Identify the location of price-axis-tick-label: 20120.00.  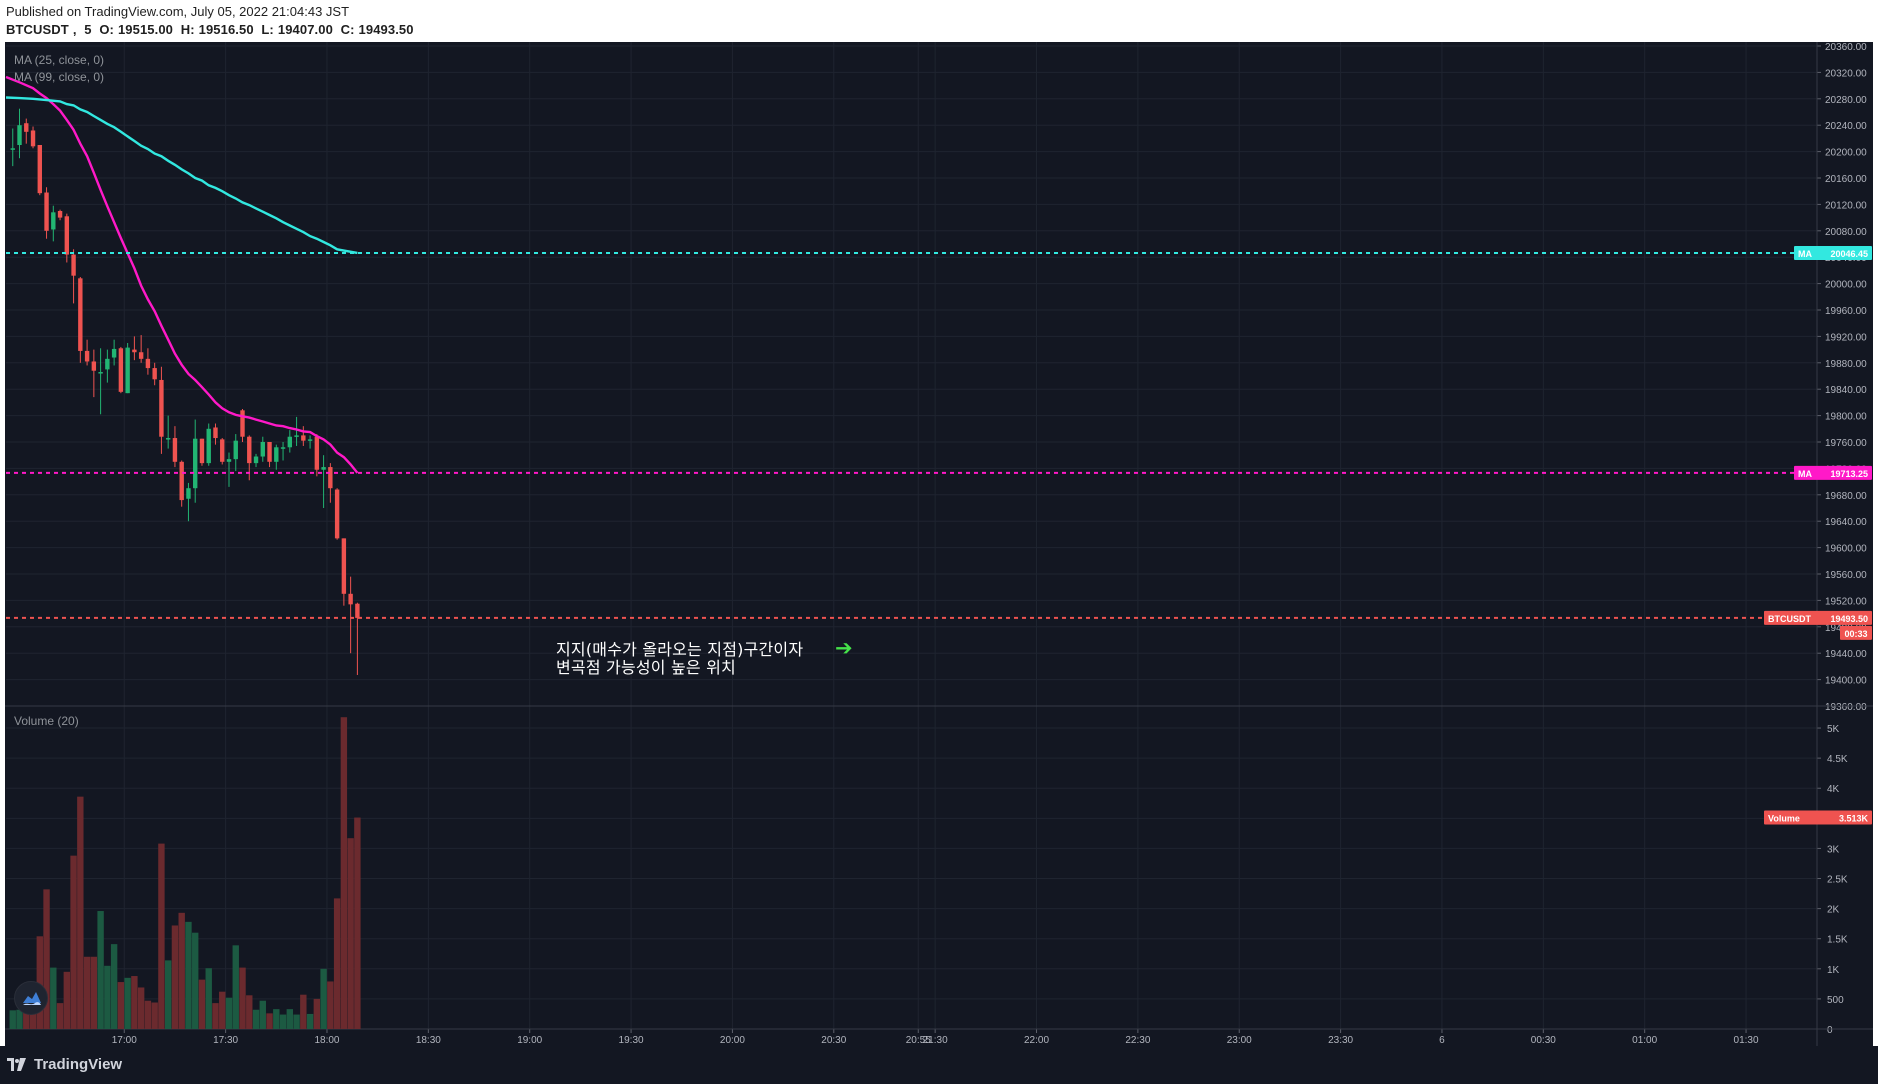
(1846, 205).